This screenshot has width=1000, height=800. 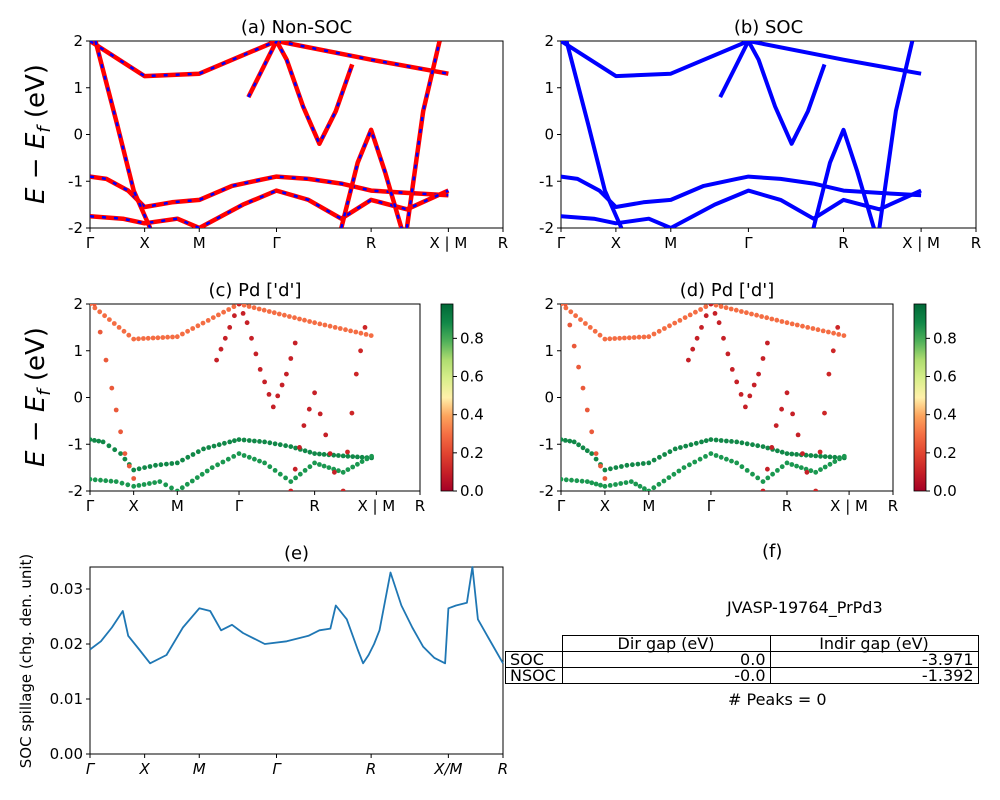 I want to click on xtick-label: X, so click(x=616, y=243).